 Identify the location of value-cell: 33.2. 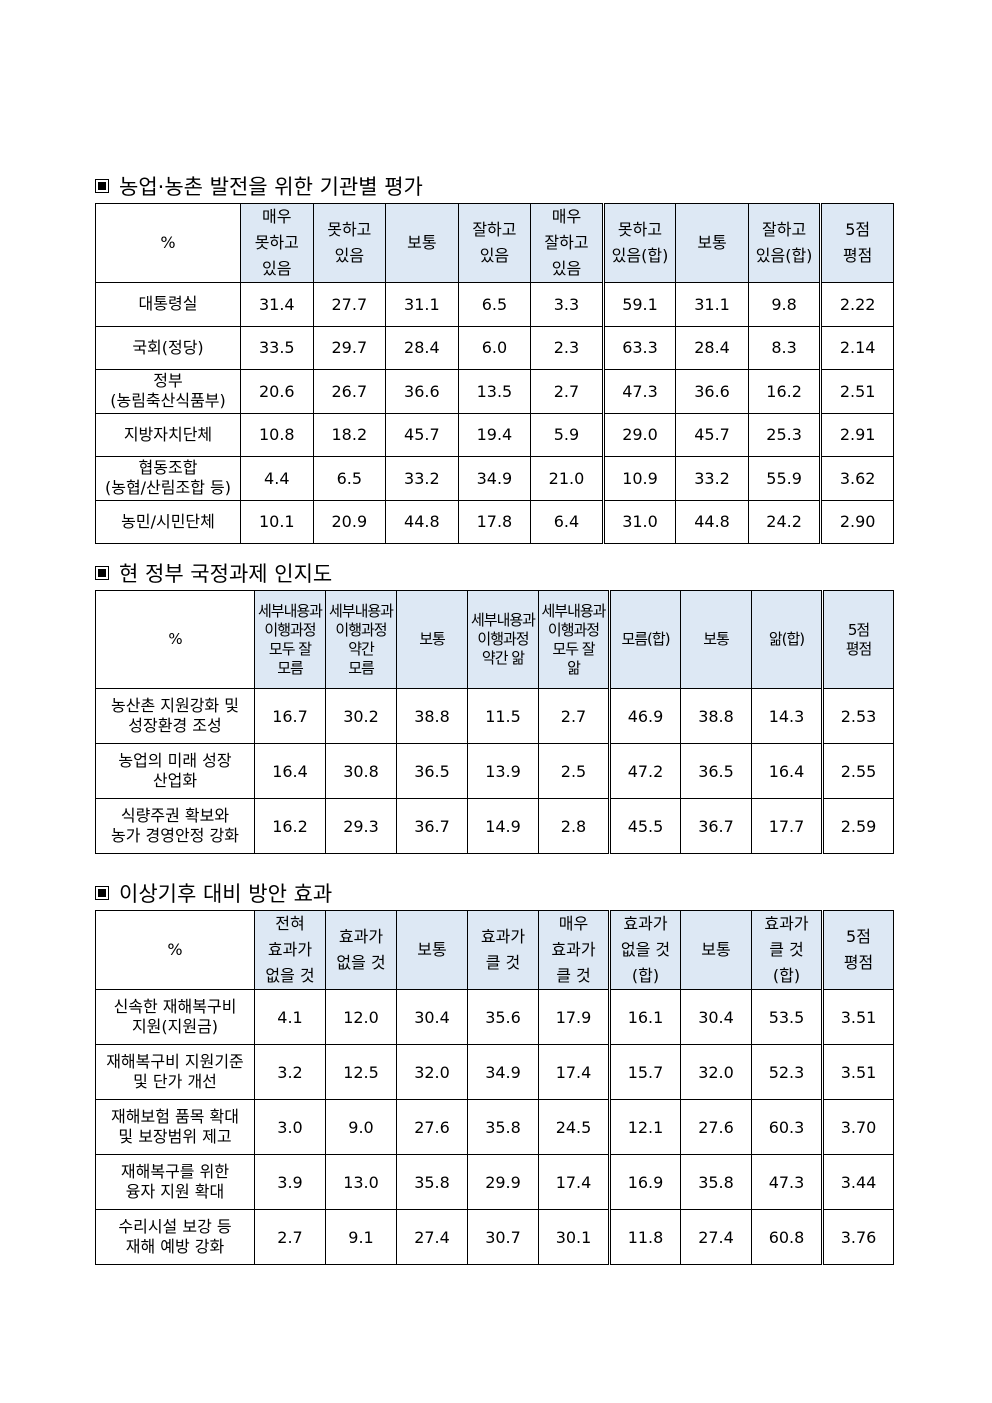
(712, 478).